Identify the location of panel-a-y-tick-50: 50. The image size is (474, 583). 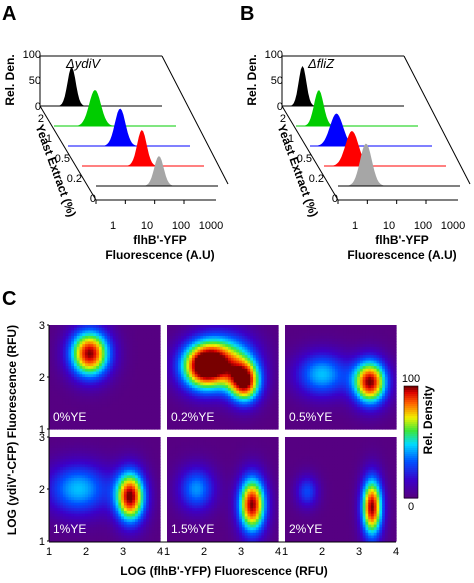
(35, 81).